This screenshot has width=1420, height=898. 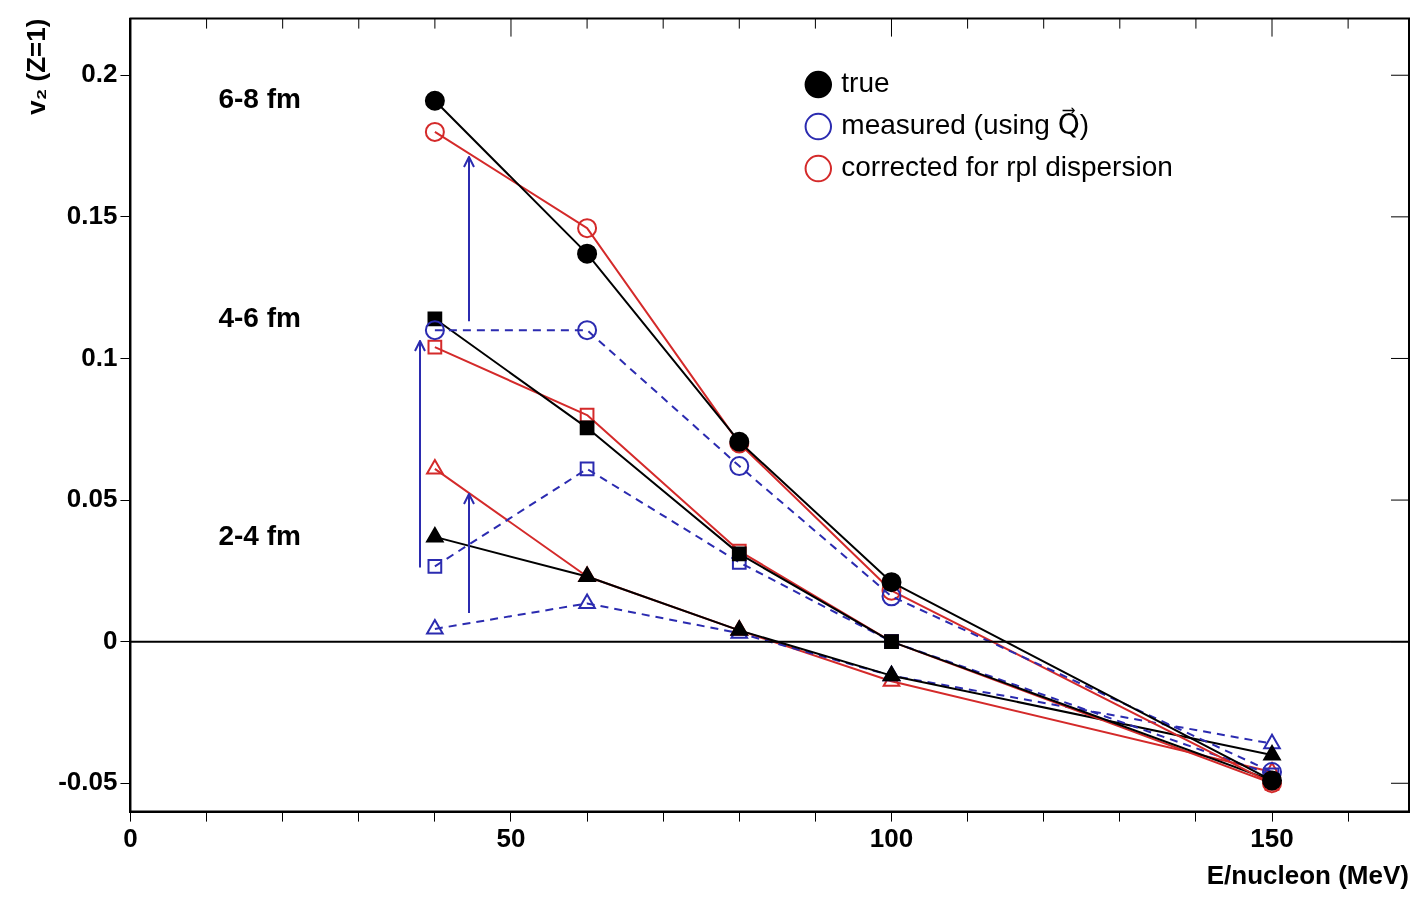 What do you see at coordinates (130, 838) in the screenshot?
I see `x-tick-label: 0` at bounding box center [130, 838].